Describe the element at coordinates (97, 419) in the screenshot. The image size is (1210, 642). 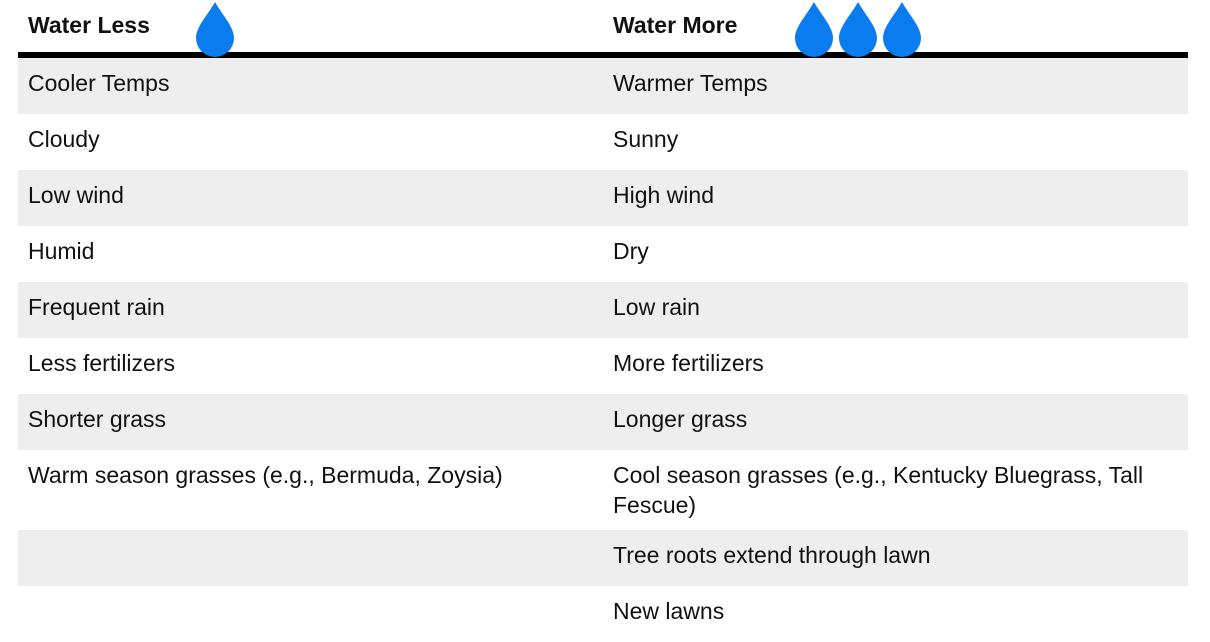
I see `water-less-cell: Shorter grass` at that location.